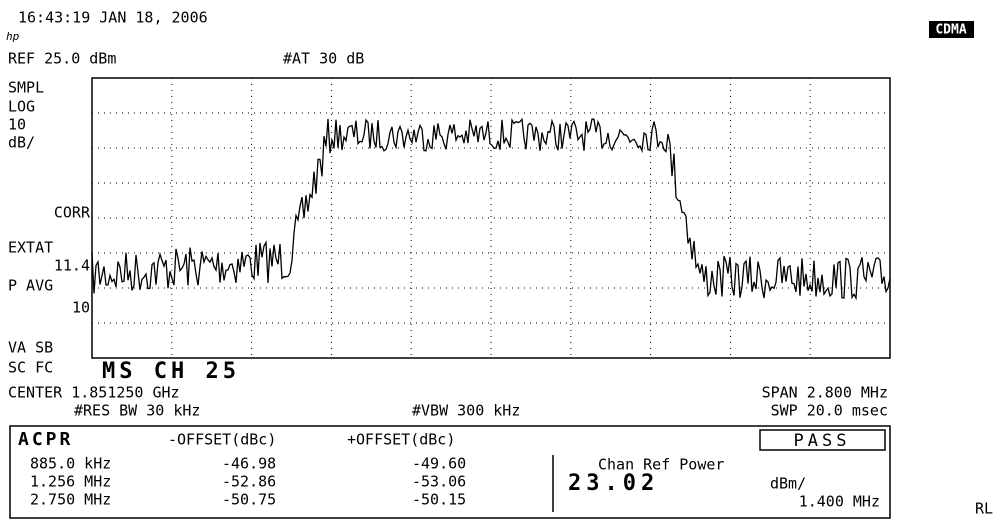 The width and height of the screenshot is (1001, 521). I want to click on neg-offset: -50.75, so click(249, 500).